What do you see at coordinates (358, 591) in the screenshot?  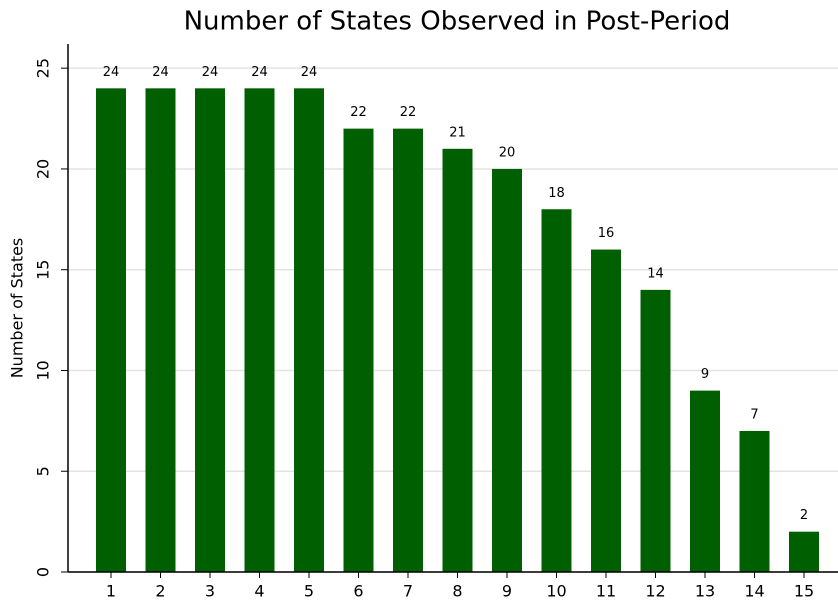 I see `x-tick-label: 6` at bounding box center [358, 591].